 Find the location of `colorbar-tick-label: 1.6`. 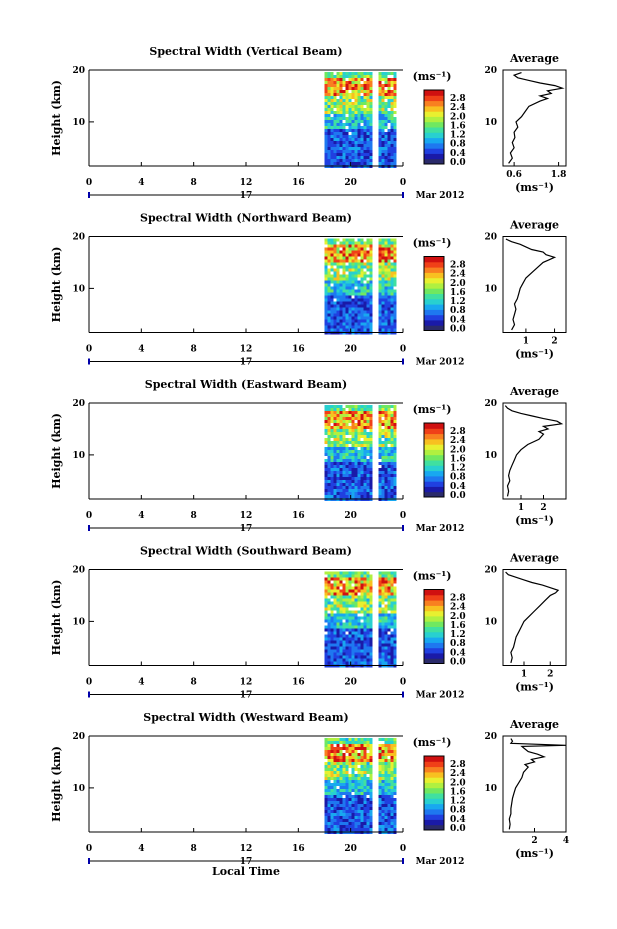

colorbar-tick-label: 1.6 is located at coordinates (458, 293).